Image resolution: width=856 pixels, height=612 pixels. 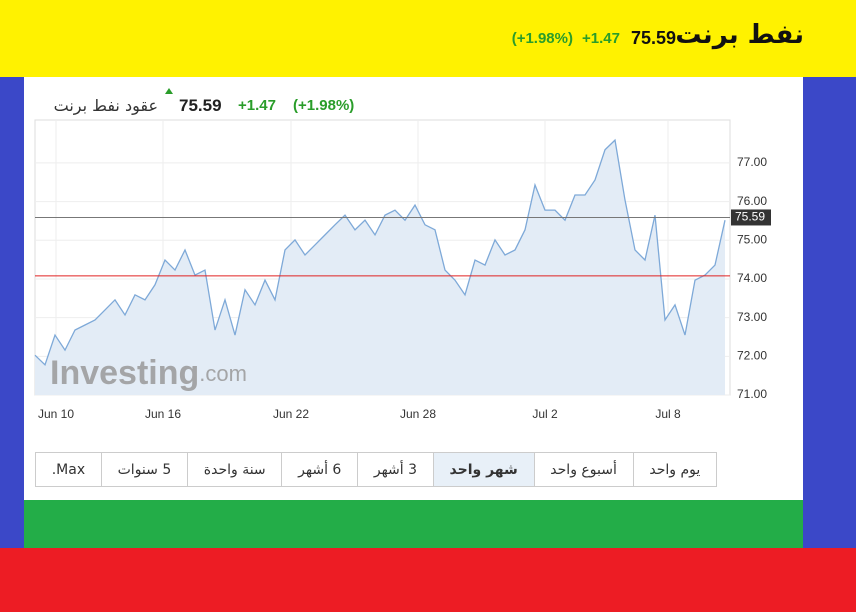 What do you see at coordinates (752, 278) in the screenshot?
I see `y-tick-label: 74.00` at bounding box center [752, 278].